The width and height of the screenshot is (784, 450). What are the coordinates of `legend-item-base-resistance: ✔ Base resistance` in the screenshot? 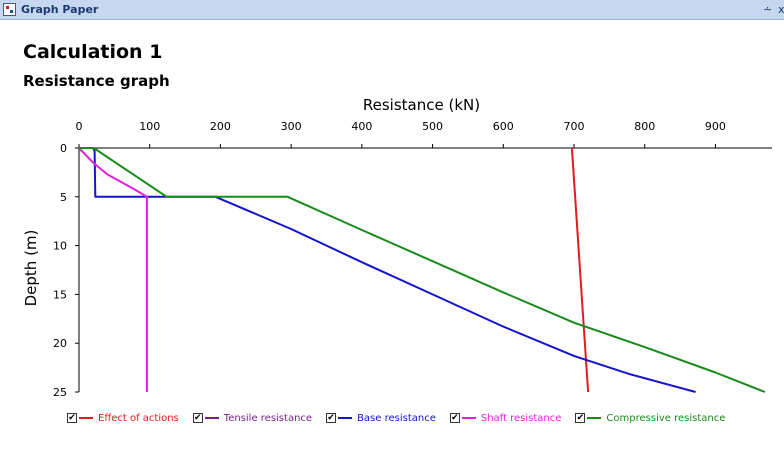 It's located at (381, 418).